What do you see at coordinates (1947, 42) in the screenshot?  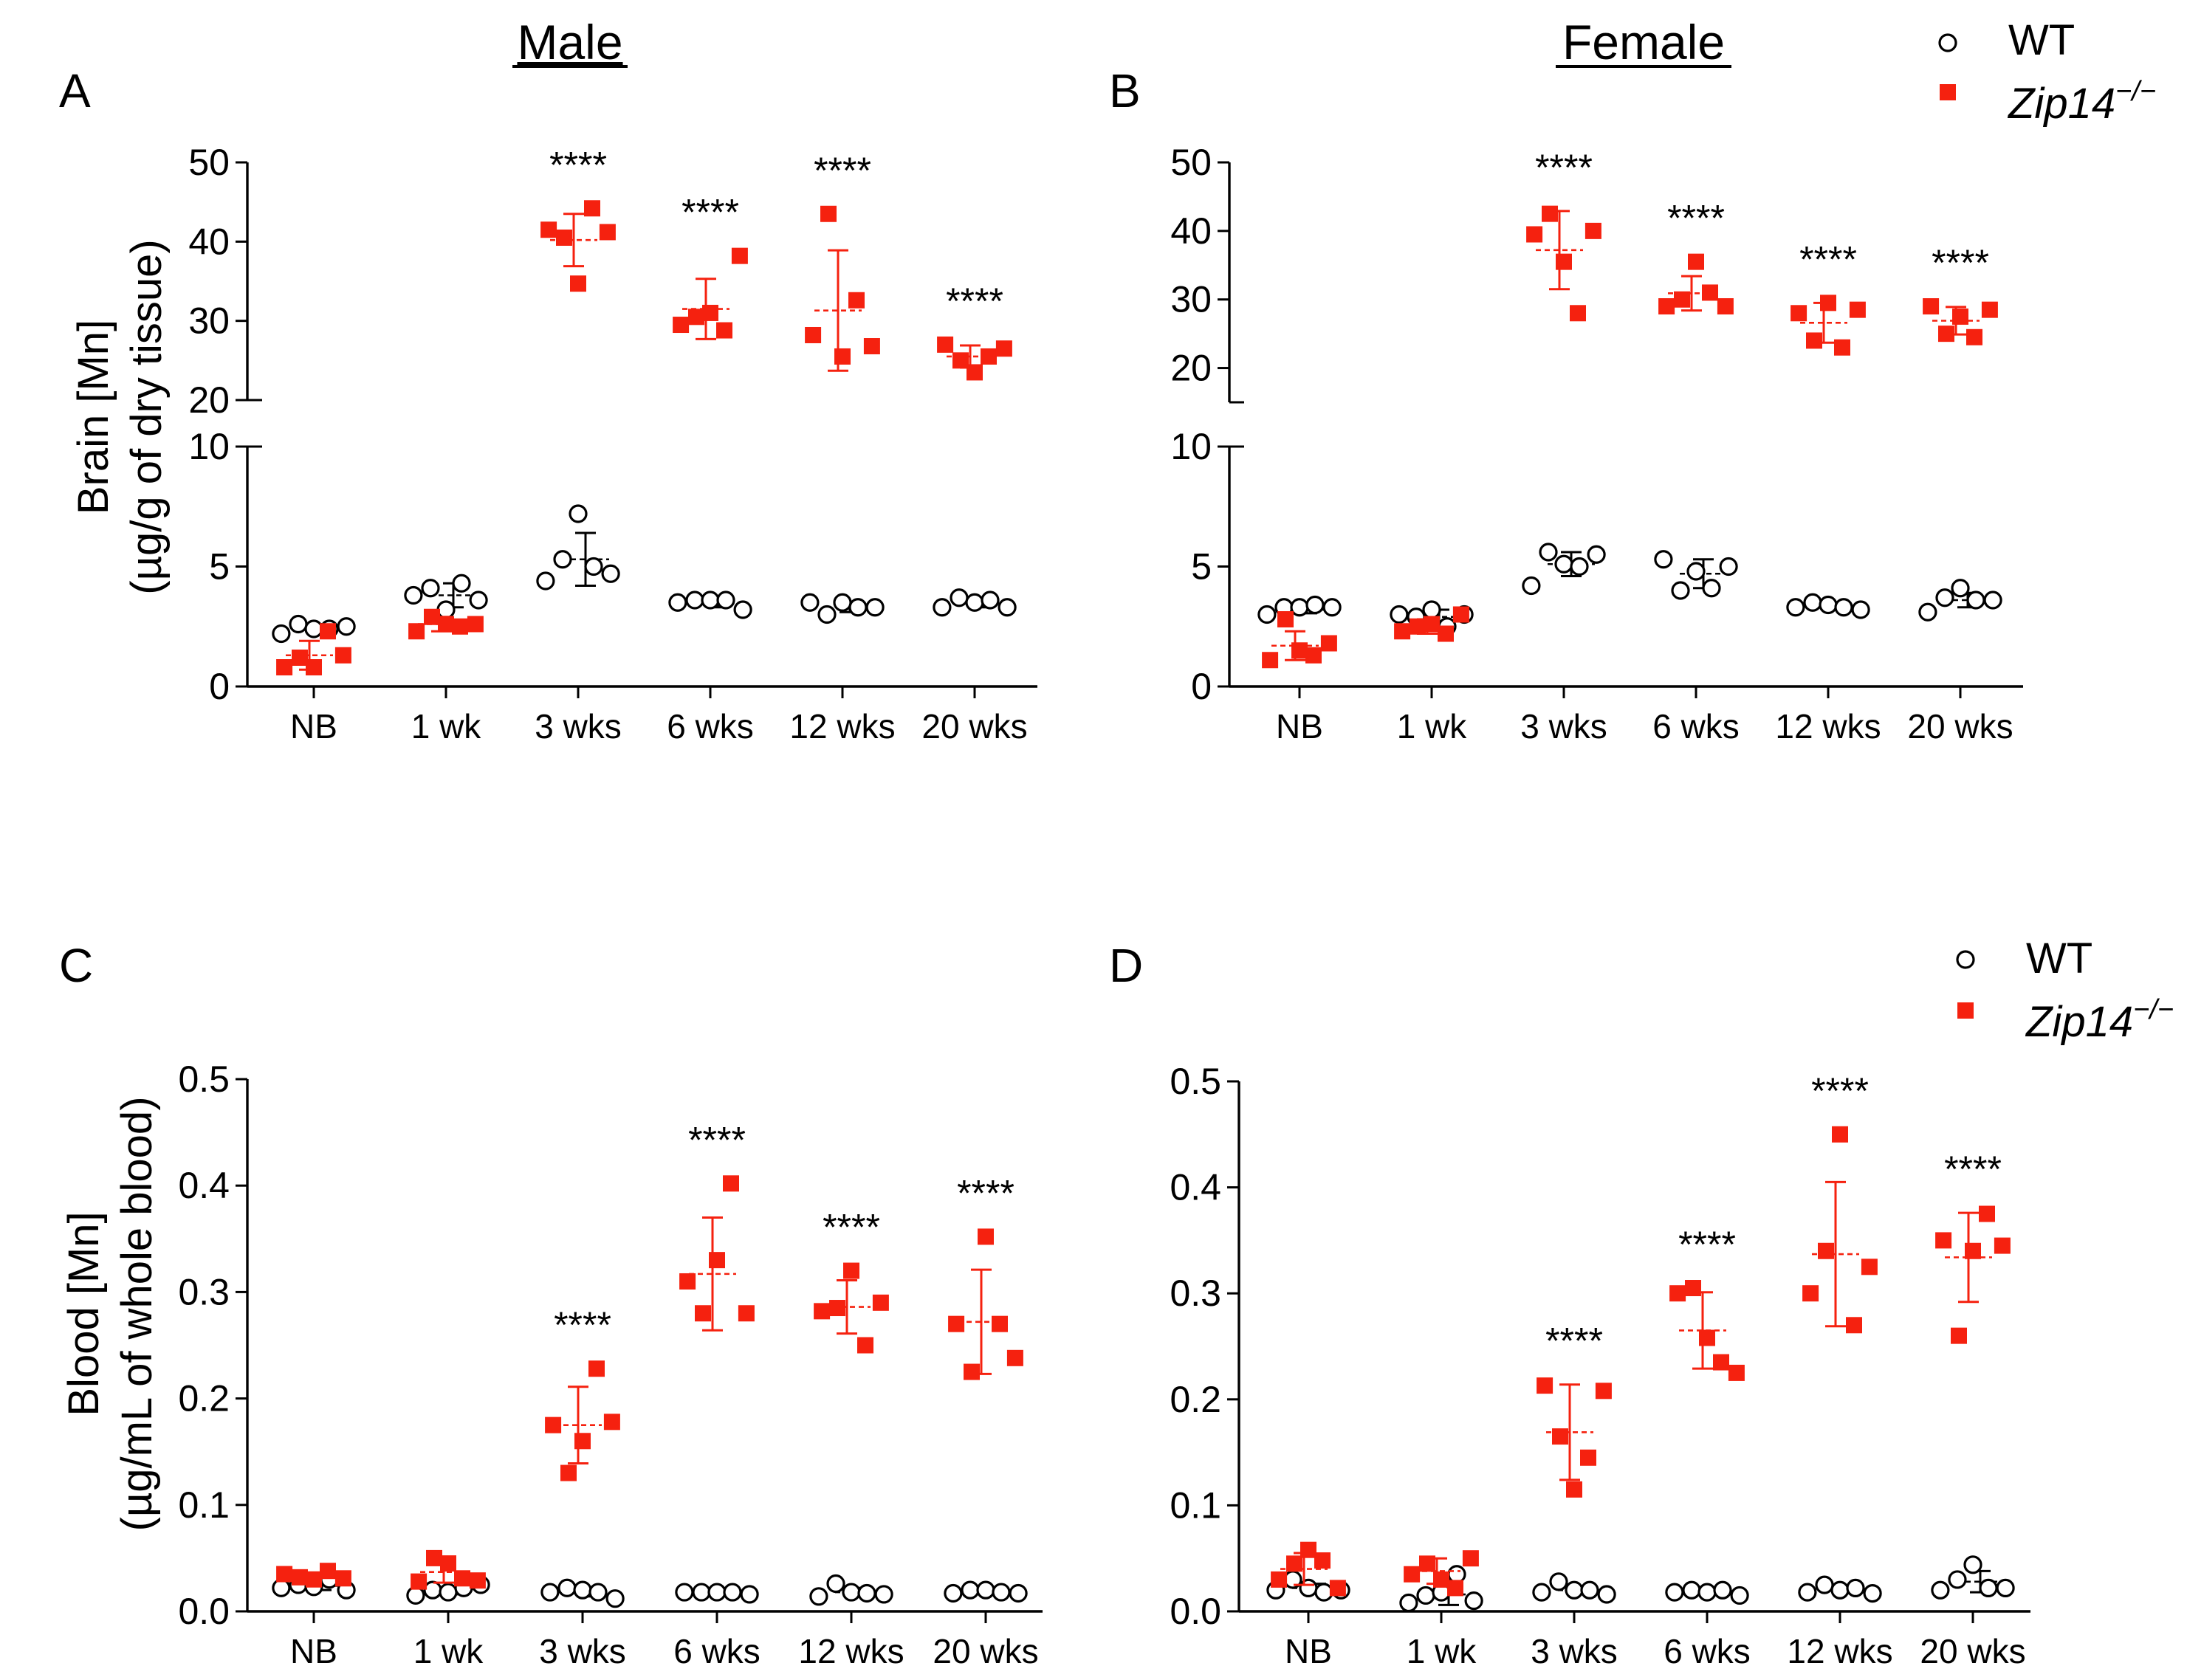 I see `legend-top-wt-marker` at bounding box center [1947, 42].